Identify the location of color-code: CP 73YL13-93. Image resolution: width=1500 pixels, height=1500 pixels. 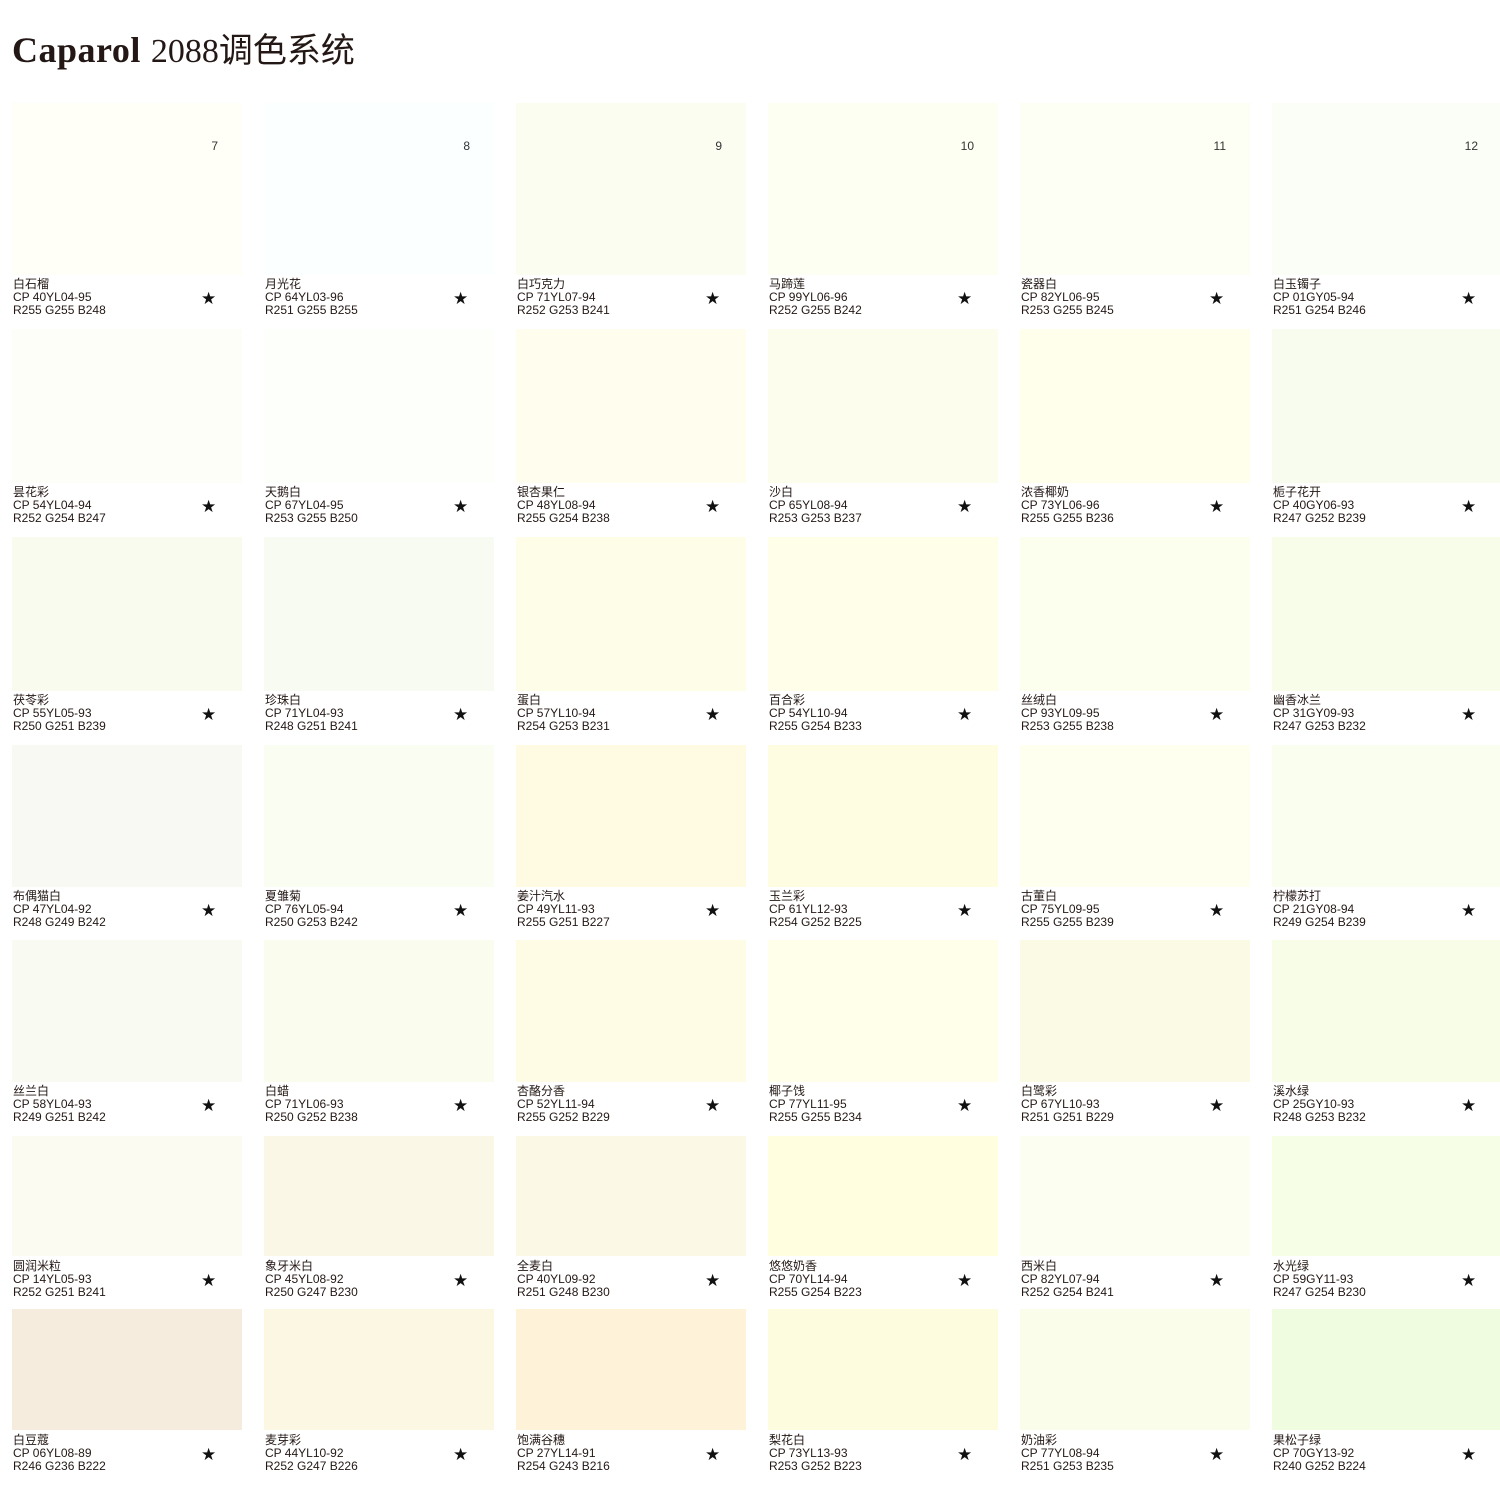
(808, 1453).